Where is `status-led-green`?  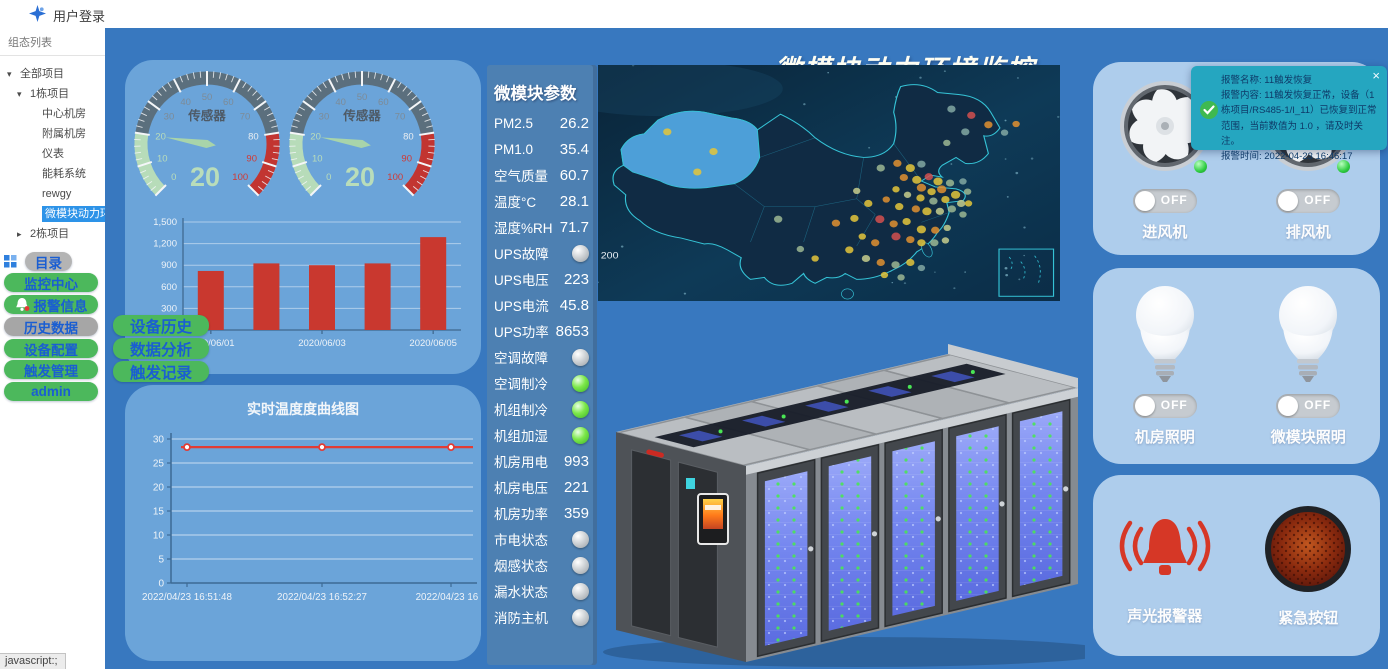 status-led-green is located at coordinates (580, 435).